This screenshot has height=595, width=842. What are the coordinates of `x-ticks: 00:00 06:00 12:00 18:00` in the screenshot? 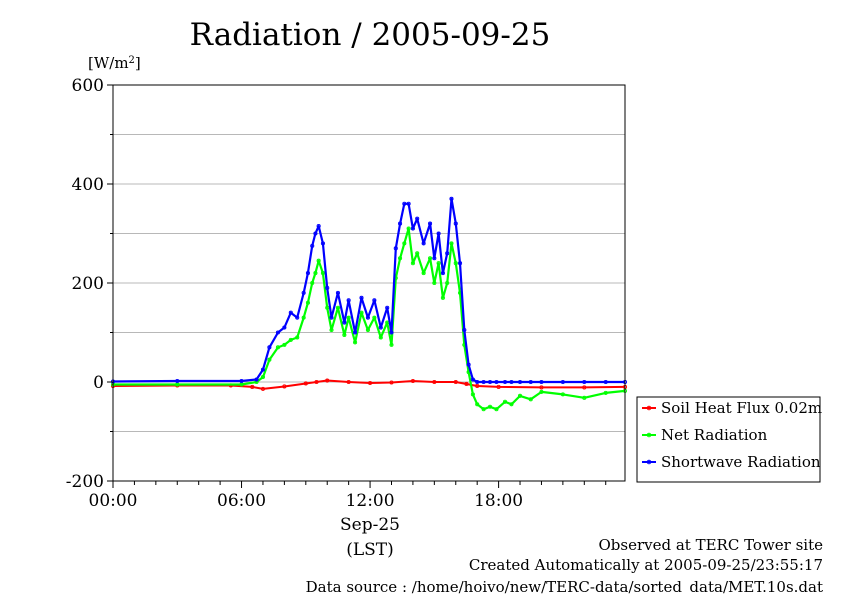 It's located at (348, 496).